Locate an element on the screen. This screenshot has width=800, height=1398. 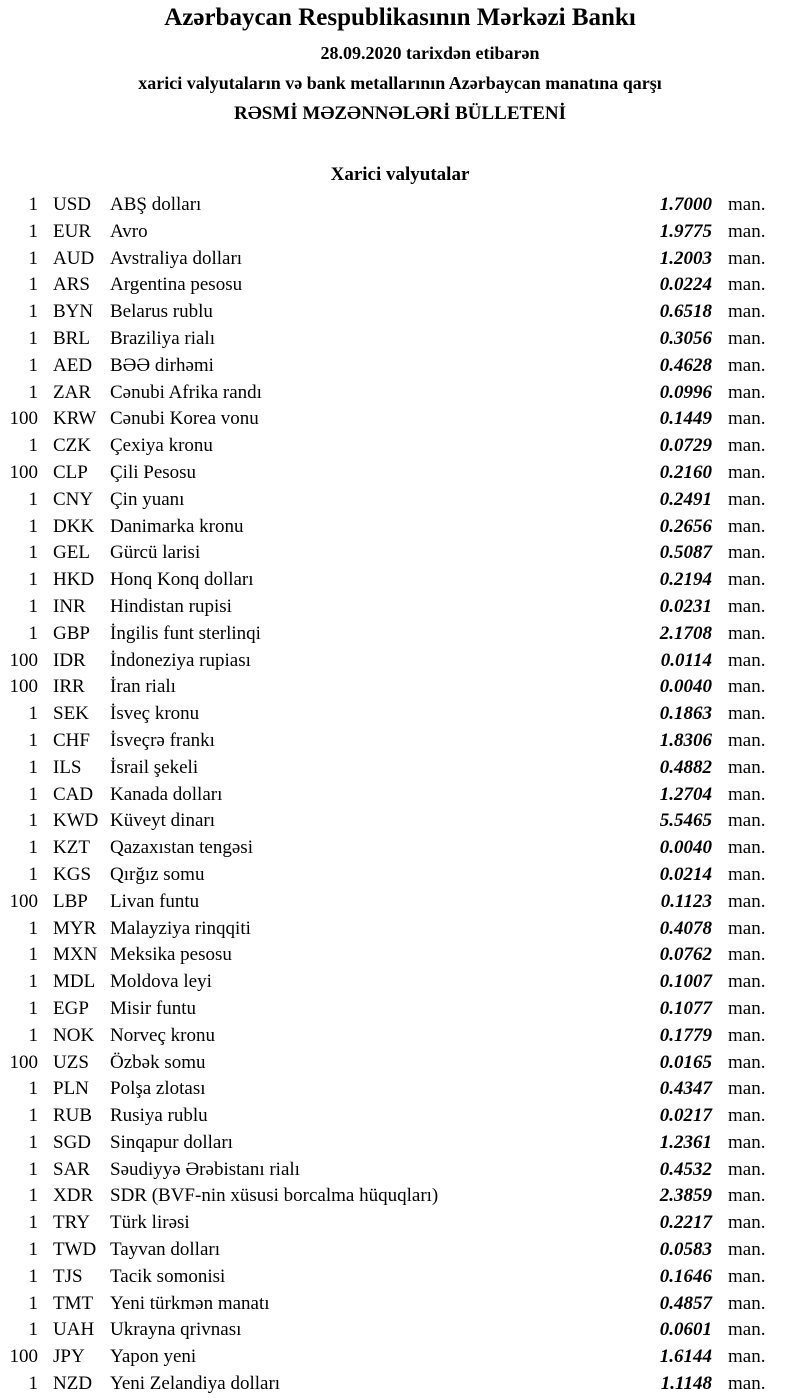
currency-code: XDR is located at coordinates (73, 1196).